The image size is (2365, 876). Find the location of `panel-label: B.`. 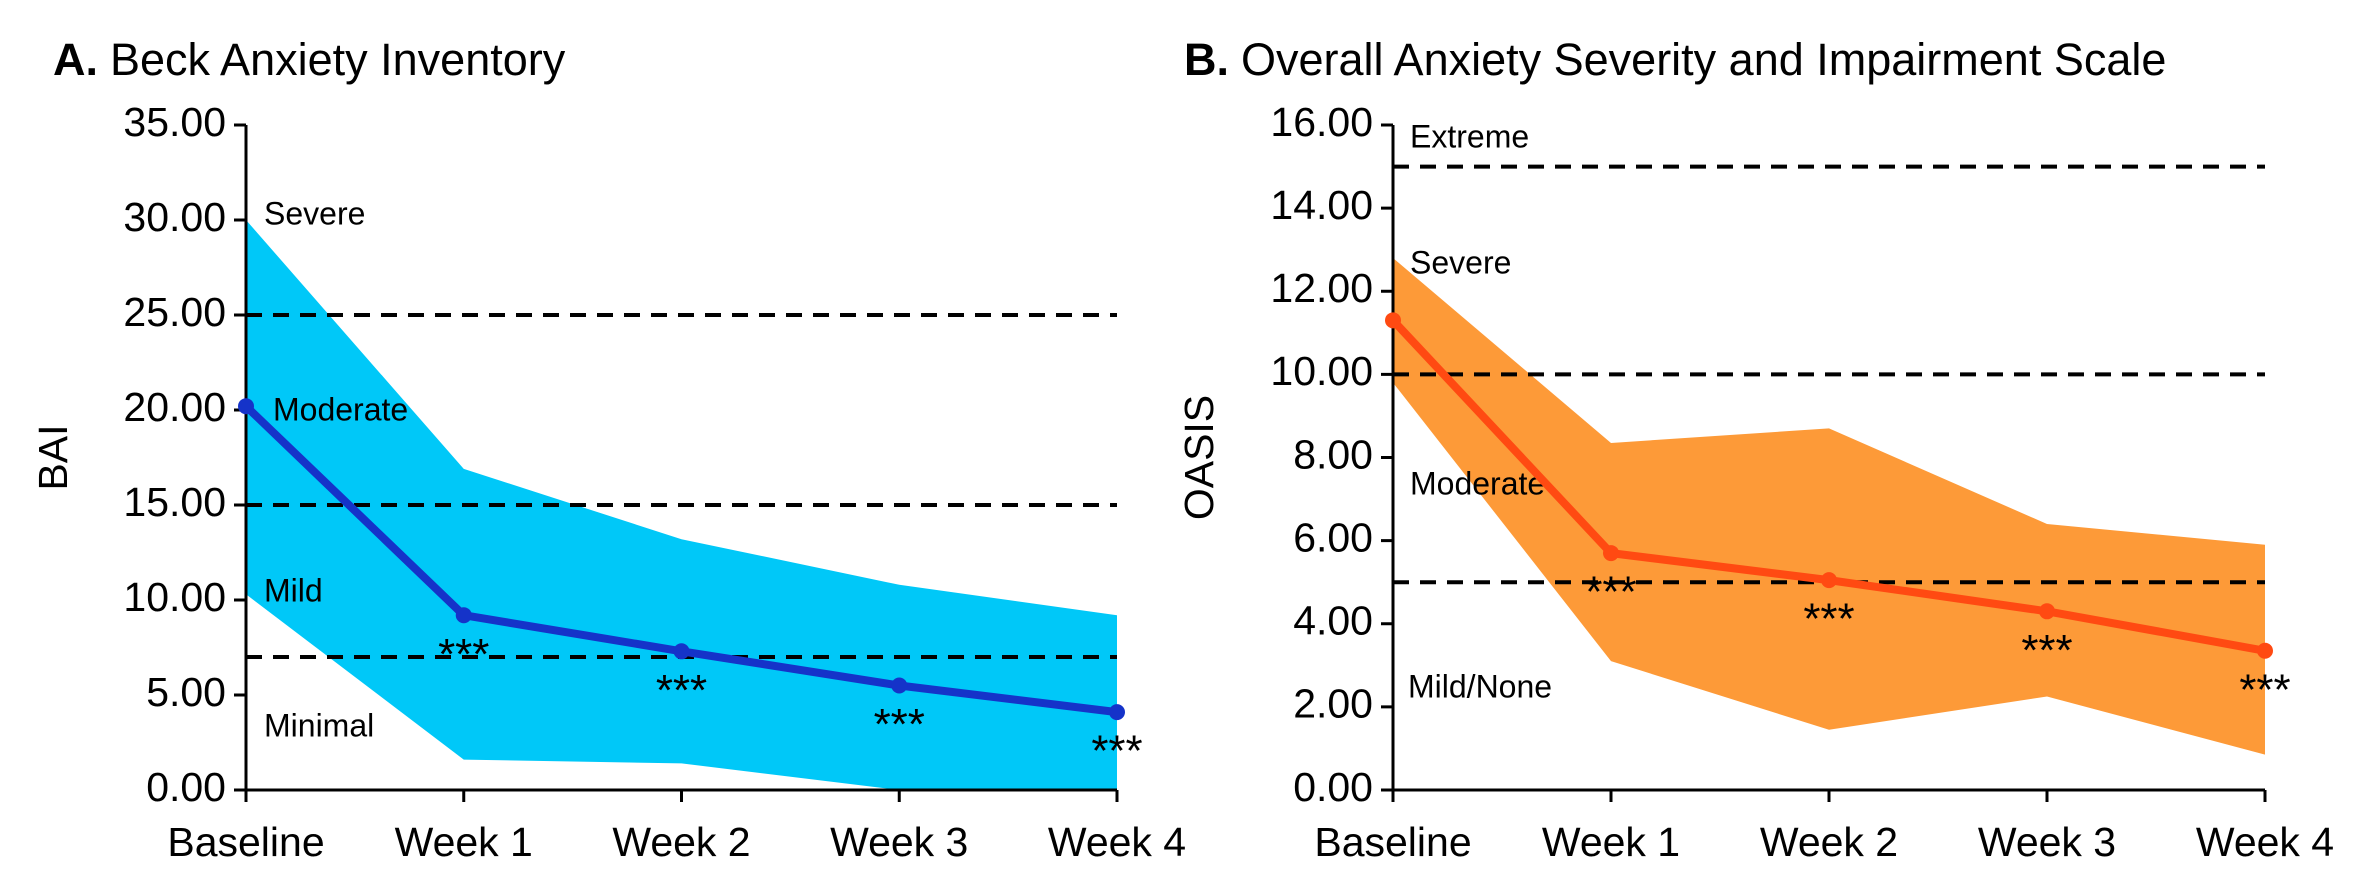

panel-label: B. is located at coordinates (1206, 59).